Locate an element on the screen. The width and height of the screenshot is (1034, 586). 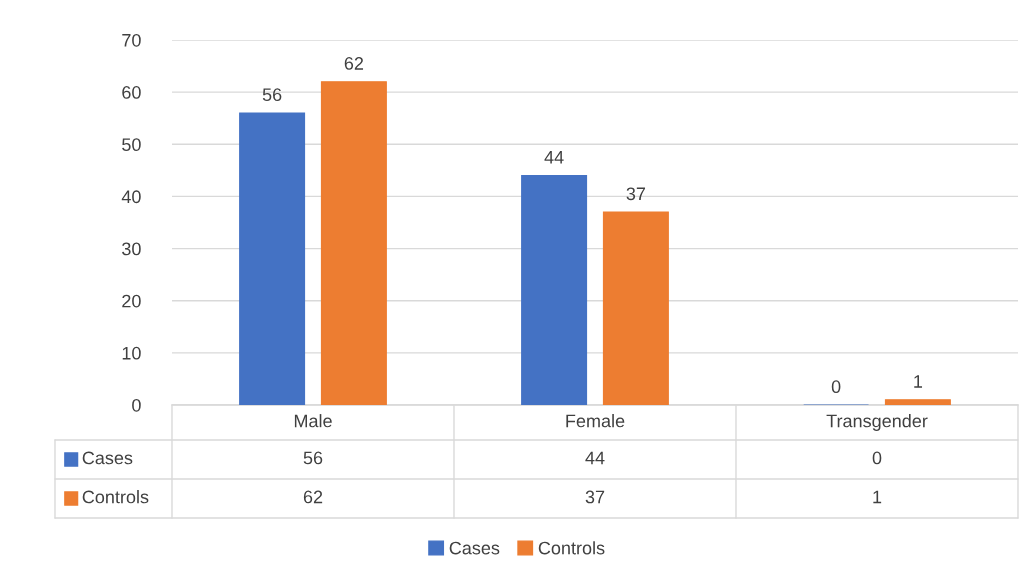
y-tick-label: 30 is located at coordinates (131, 249).